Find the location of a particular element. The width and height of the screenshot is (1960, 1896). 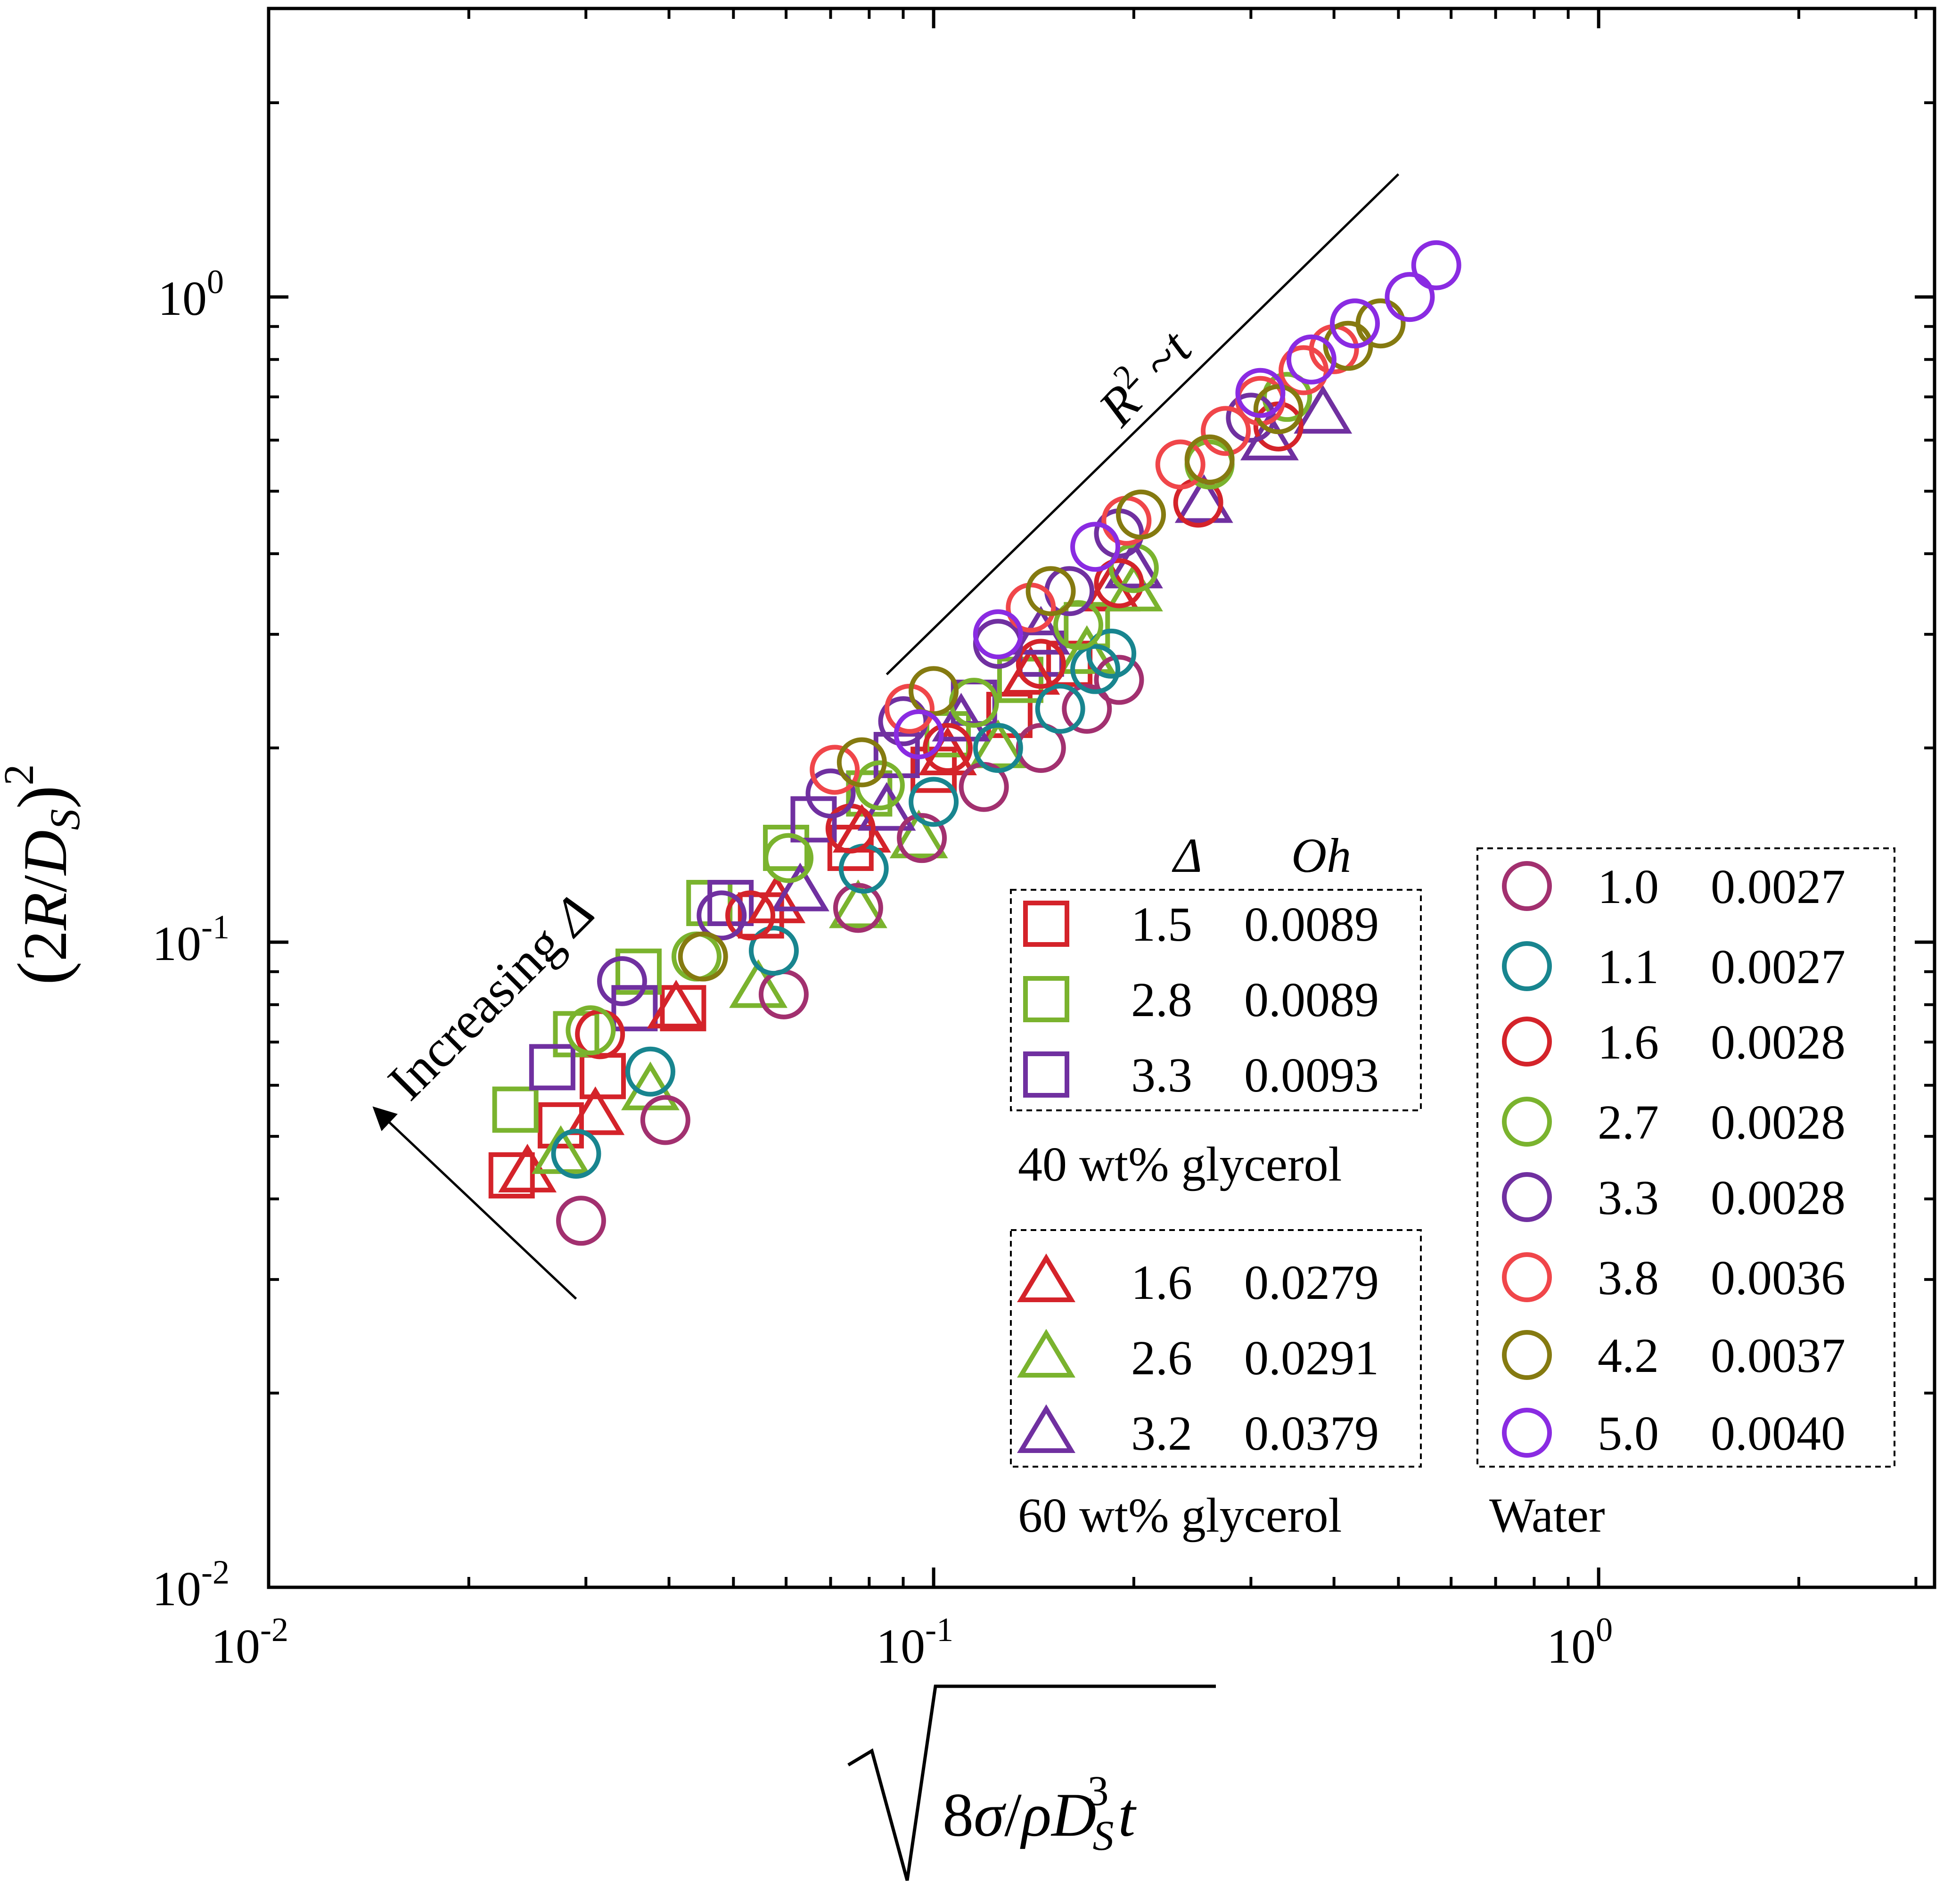

legend-oh-value: 0.0093 is located at coordinates (1311, 1075).